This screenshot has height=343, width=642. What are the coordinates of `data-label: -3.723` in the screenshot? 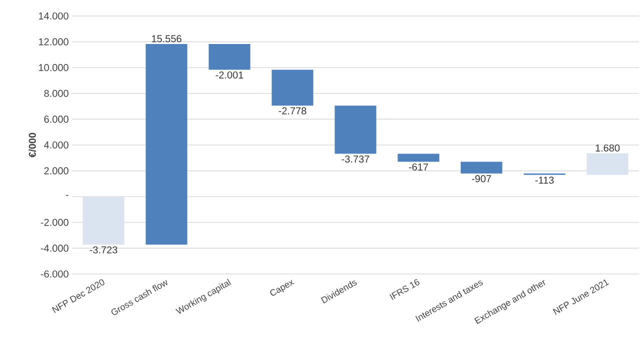 It's located at (104, 250).